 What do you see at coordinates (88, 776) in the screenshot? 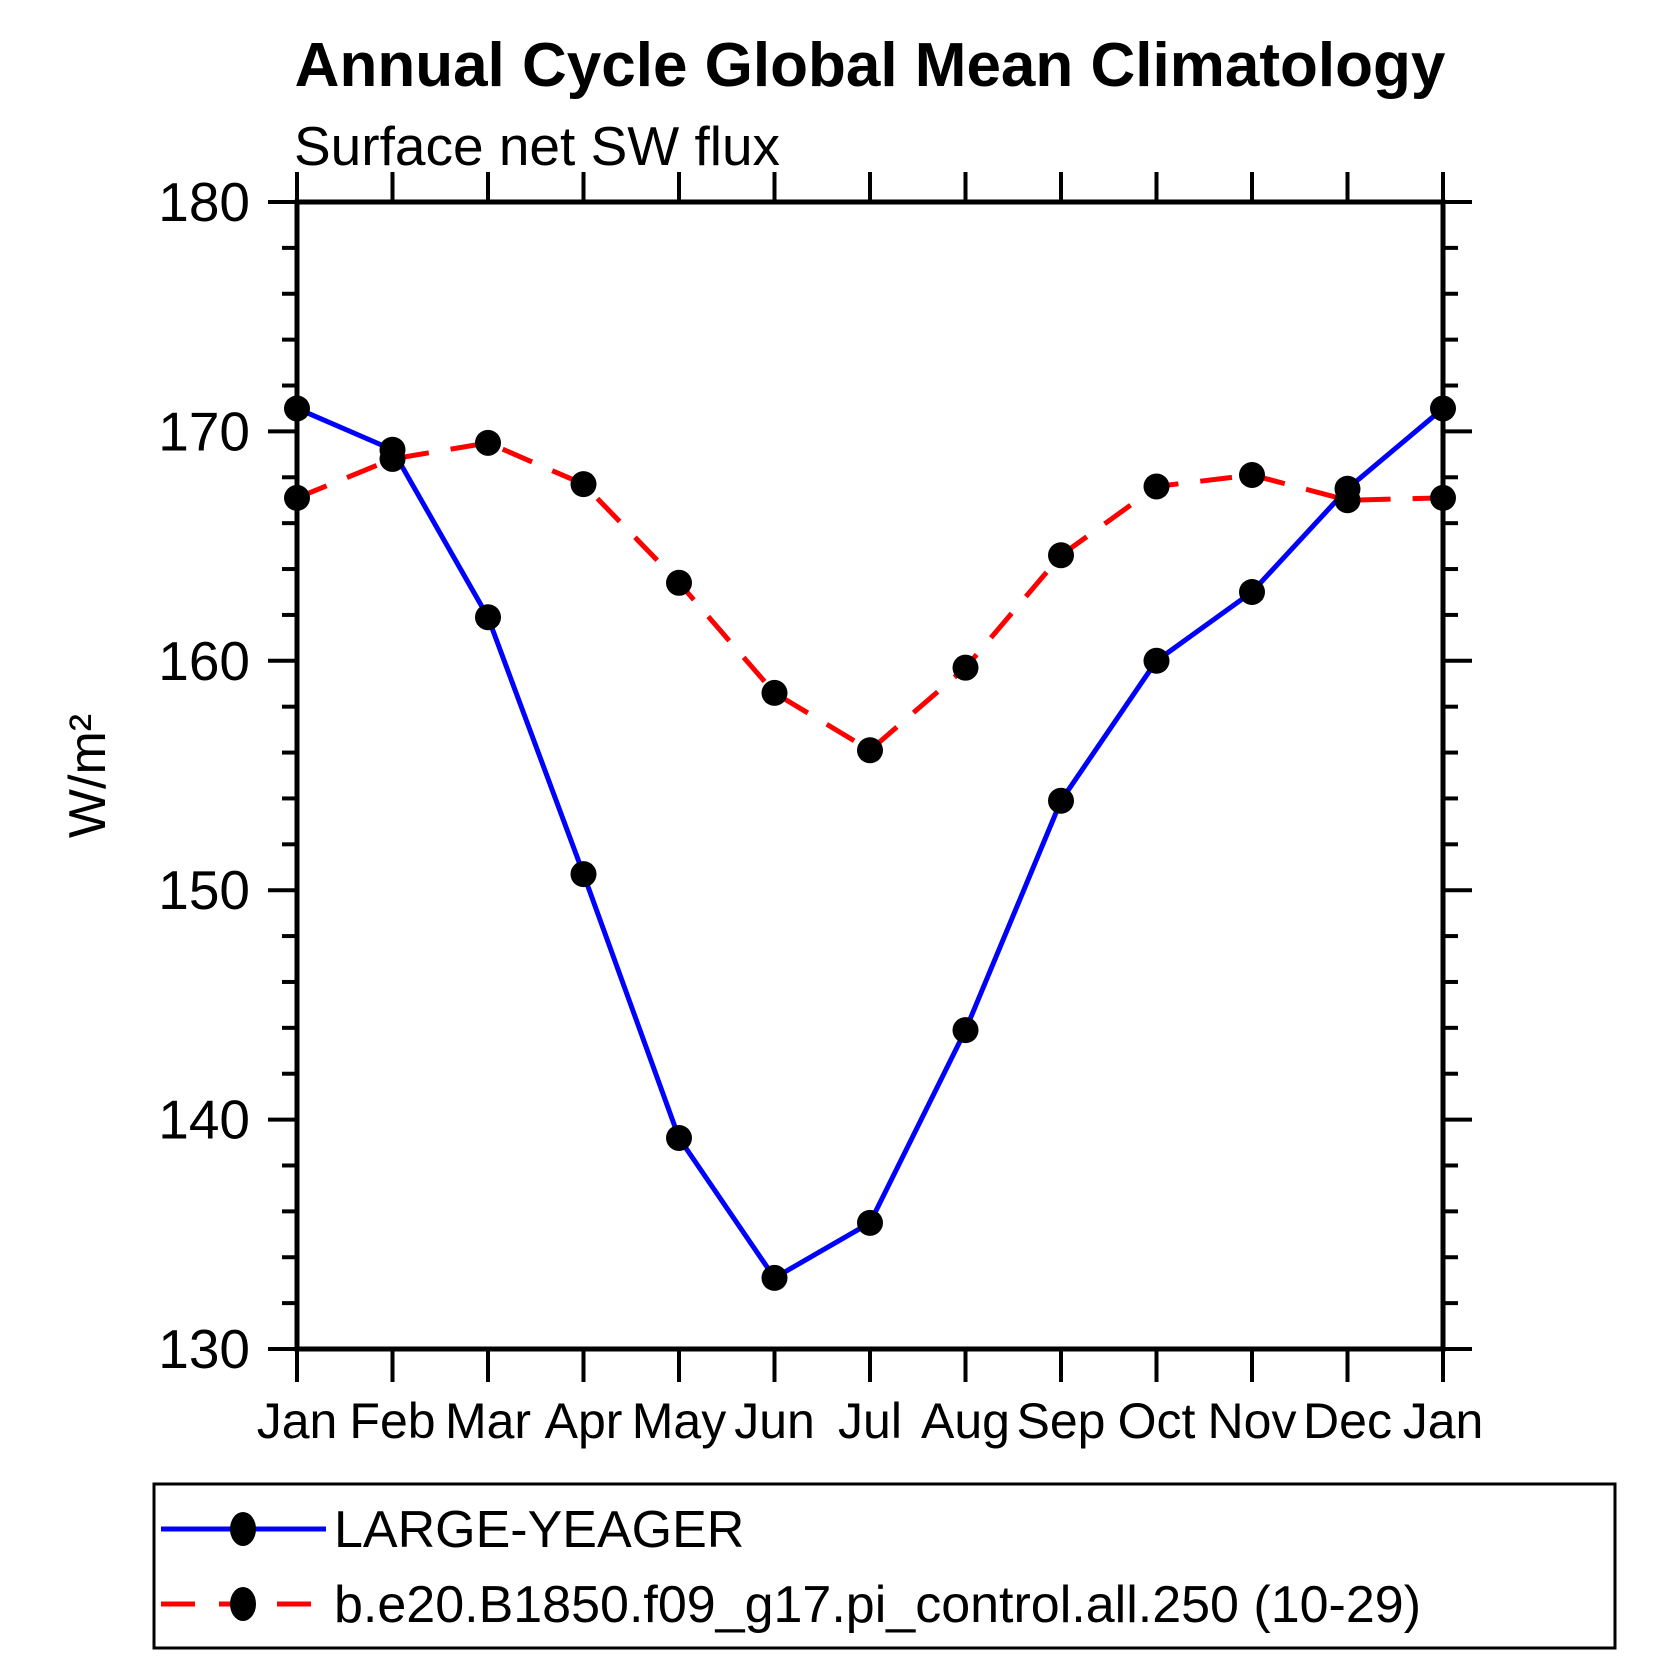
I see `y-axis-label: W/m²` at bounding box center [88, 776].